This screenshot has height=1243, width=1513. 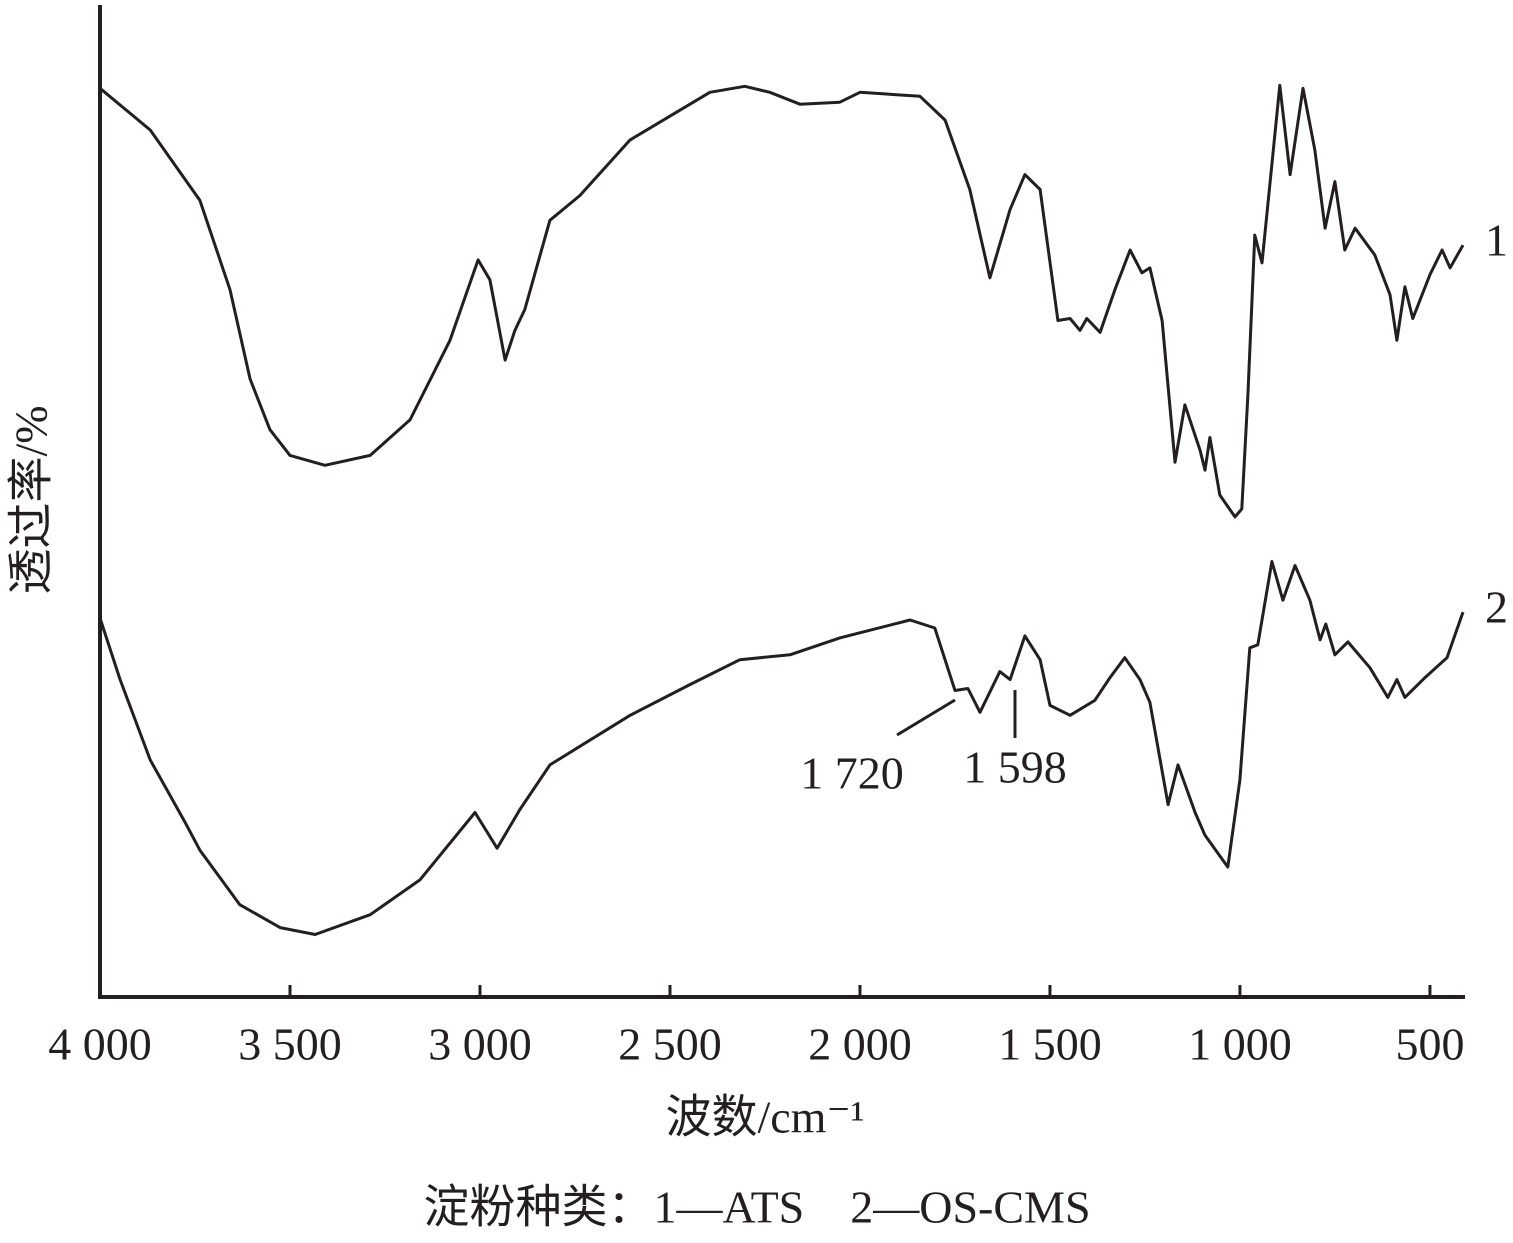 What do you see at coordinates (670, 1044) in the screenshot?
I see `x-tick-label: 2 500` at bounding box center [670, 1044].